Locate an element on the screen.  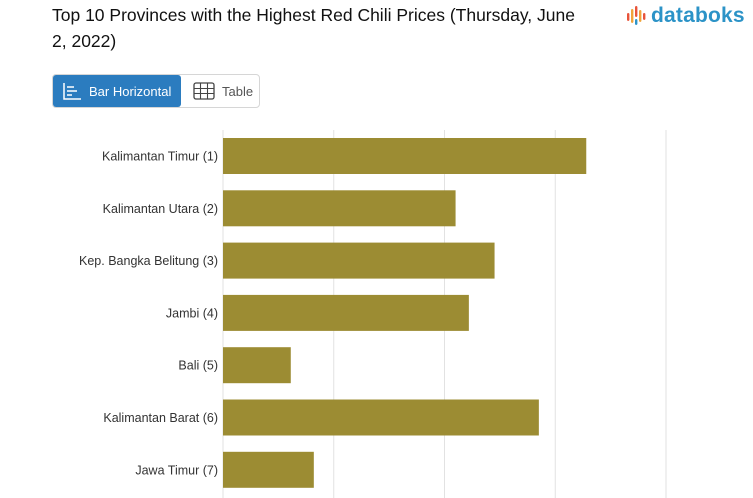
category-label: Kep. Bangka Belitung (3) is located at coordinates (148, 261).